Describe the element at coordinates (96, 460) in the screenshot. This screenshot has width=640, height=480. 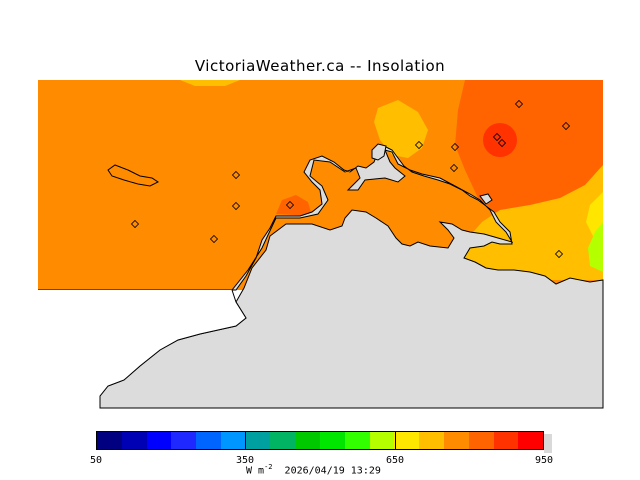
I see `colorbar-tick-label: 50` at that location.